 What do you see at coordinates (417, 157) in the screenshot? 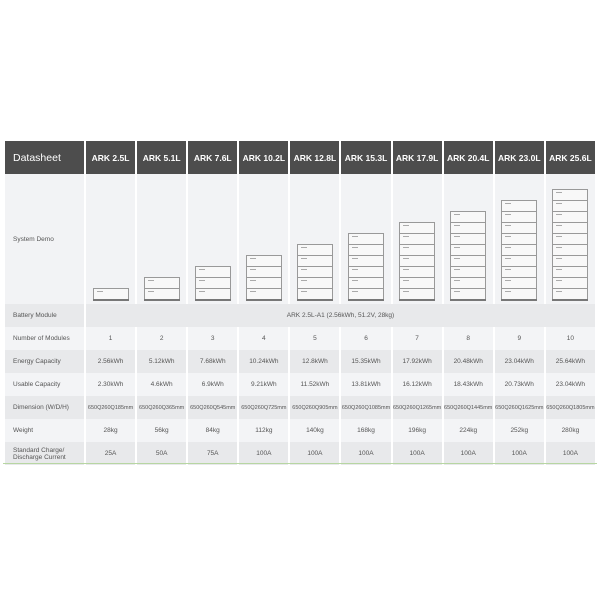
I see `model-header: ARK 17.9L` at bounding box center [417, 157].